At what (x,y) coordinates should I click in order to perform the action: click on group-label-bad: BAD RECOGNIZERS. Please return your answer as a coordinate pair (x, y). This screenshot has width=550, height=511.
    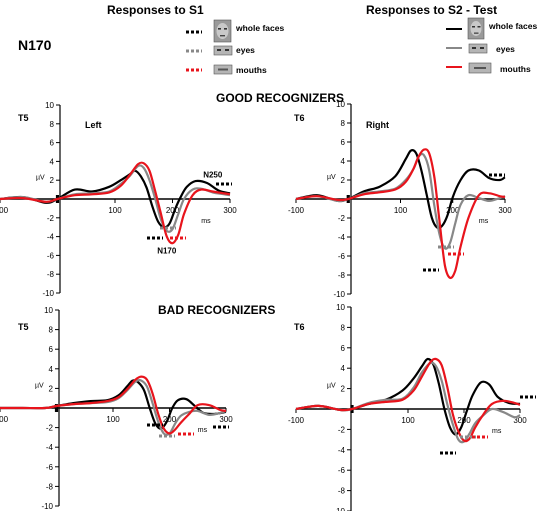
    Looking at the image, I should click on (216, 310).